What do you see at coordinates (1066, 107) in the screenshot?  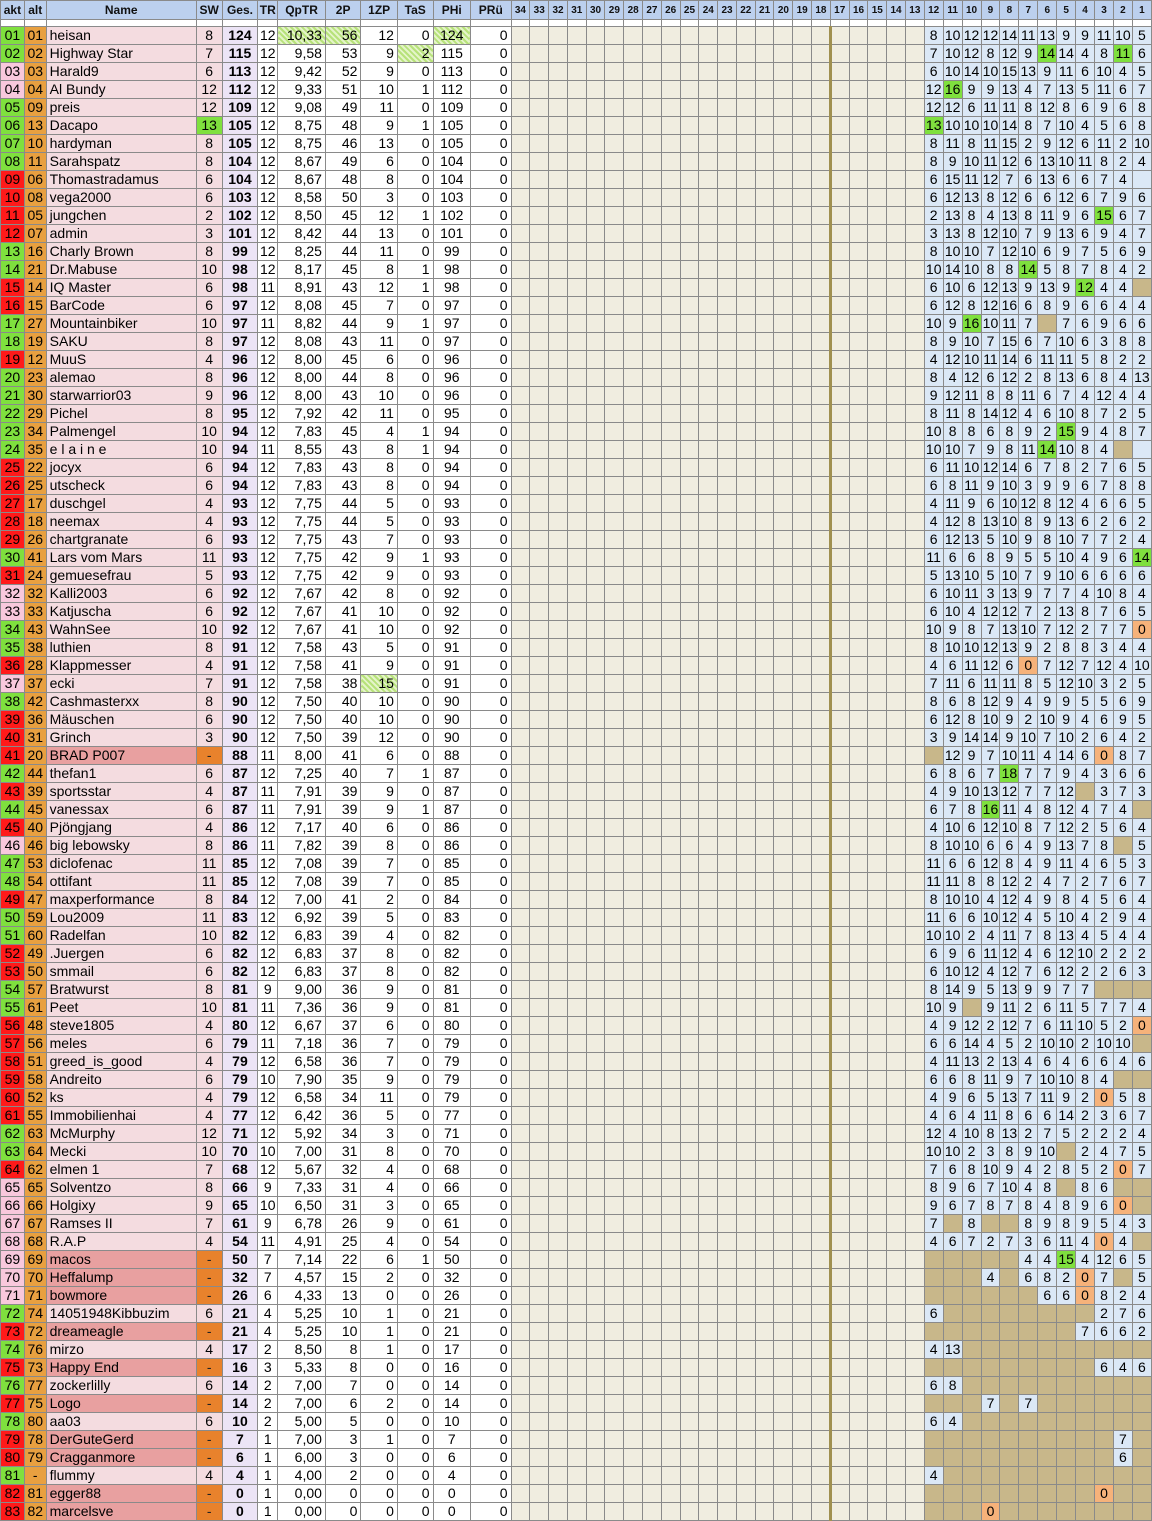 I see `round-score-5: 8` at bounding box center [1066, 107].